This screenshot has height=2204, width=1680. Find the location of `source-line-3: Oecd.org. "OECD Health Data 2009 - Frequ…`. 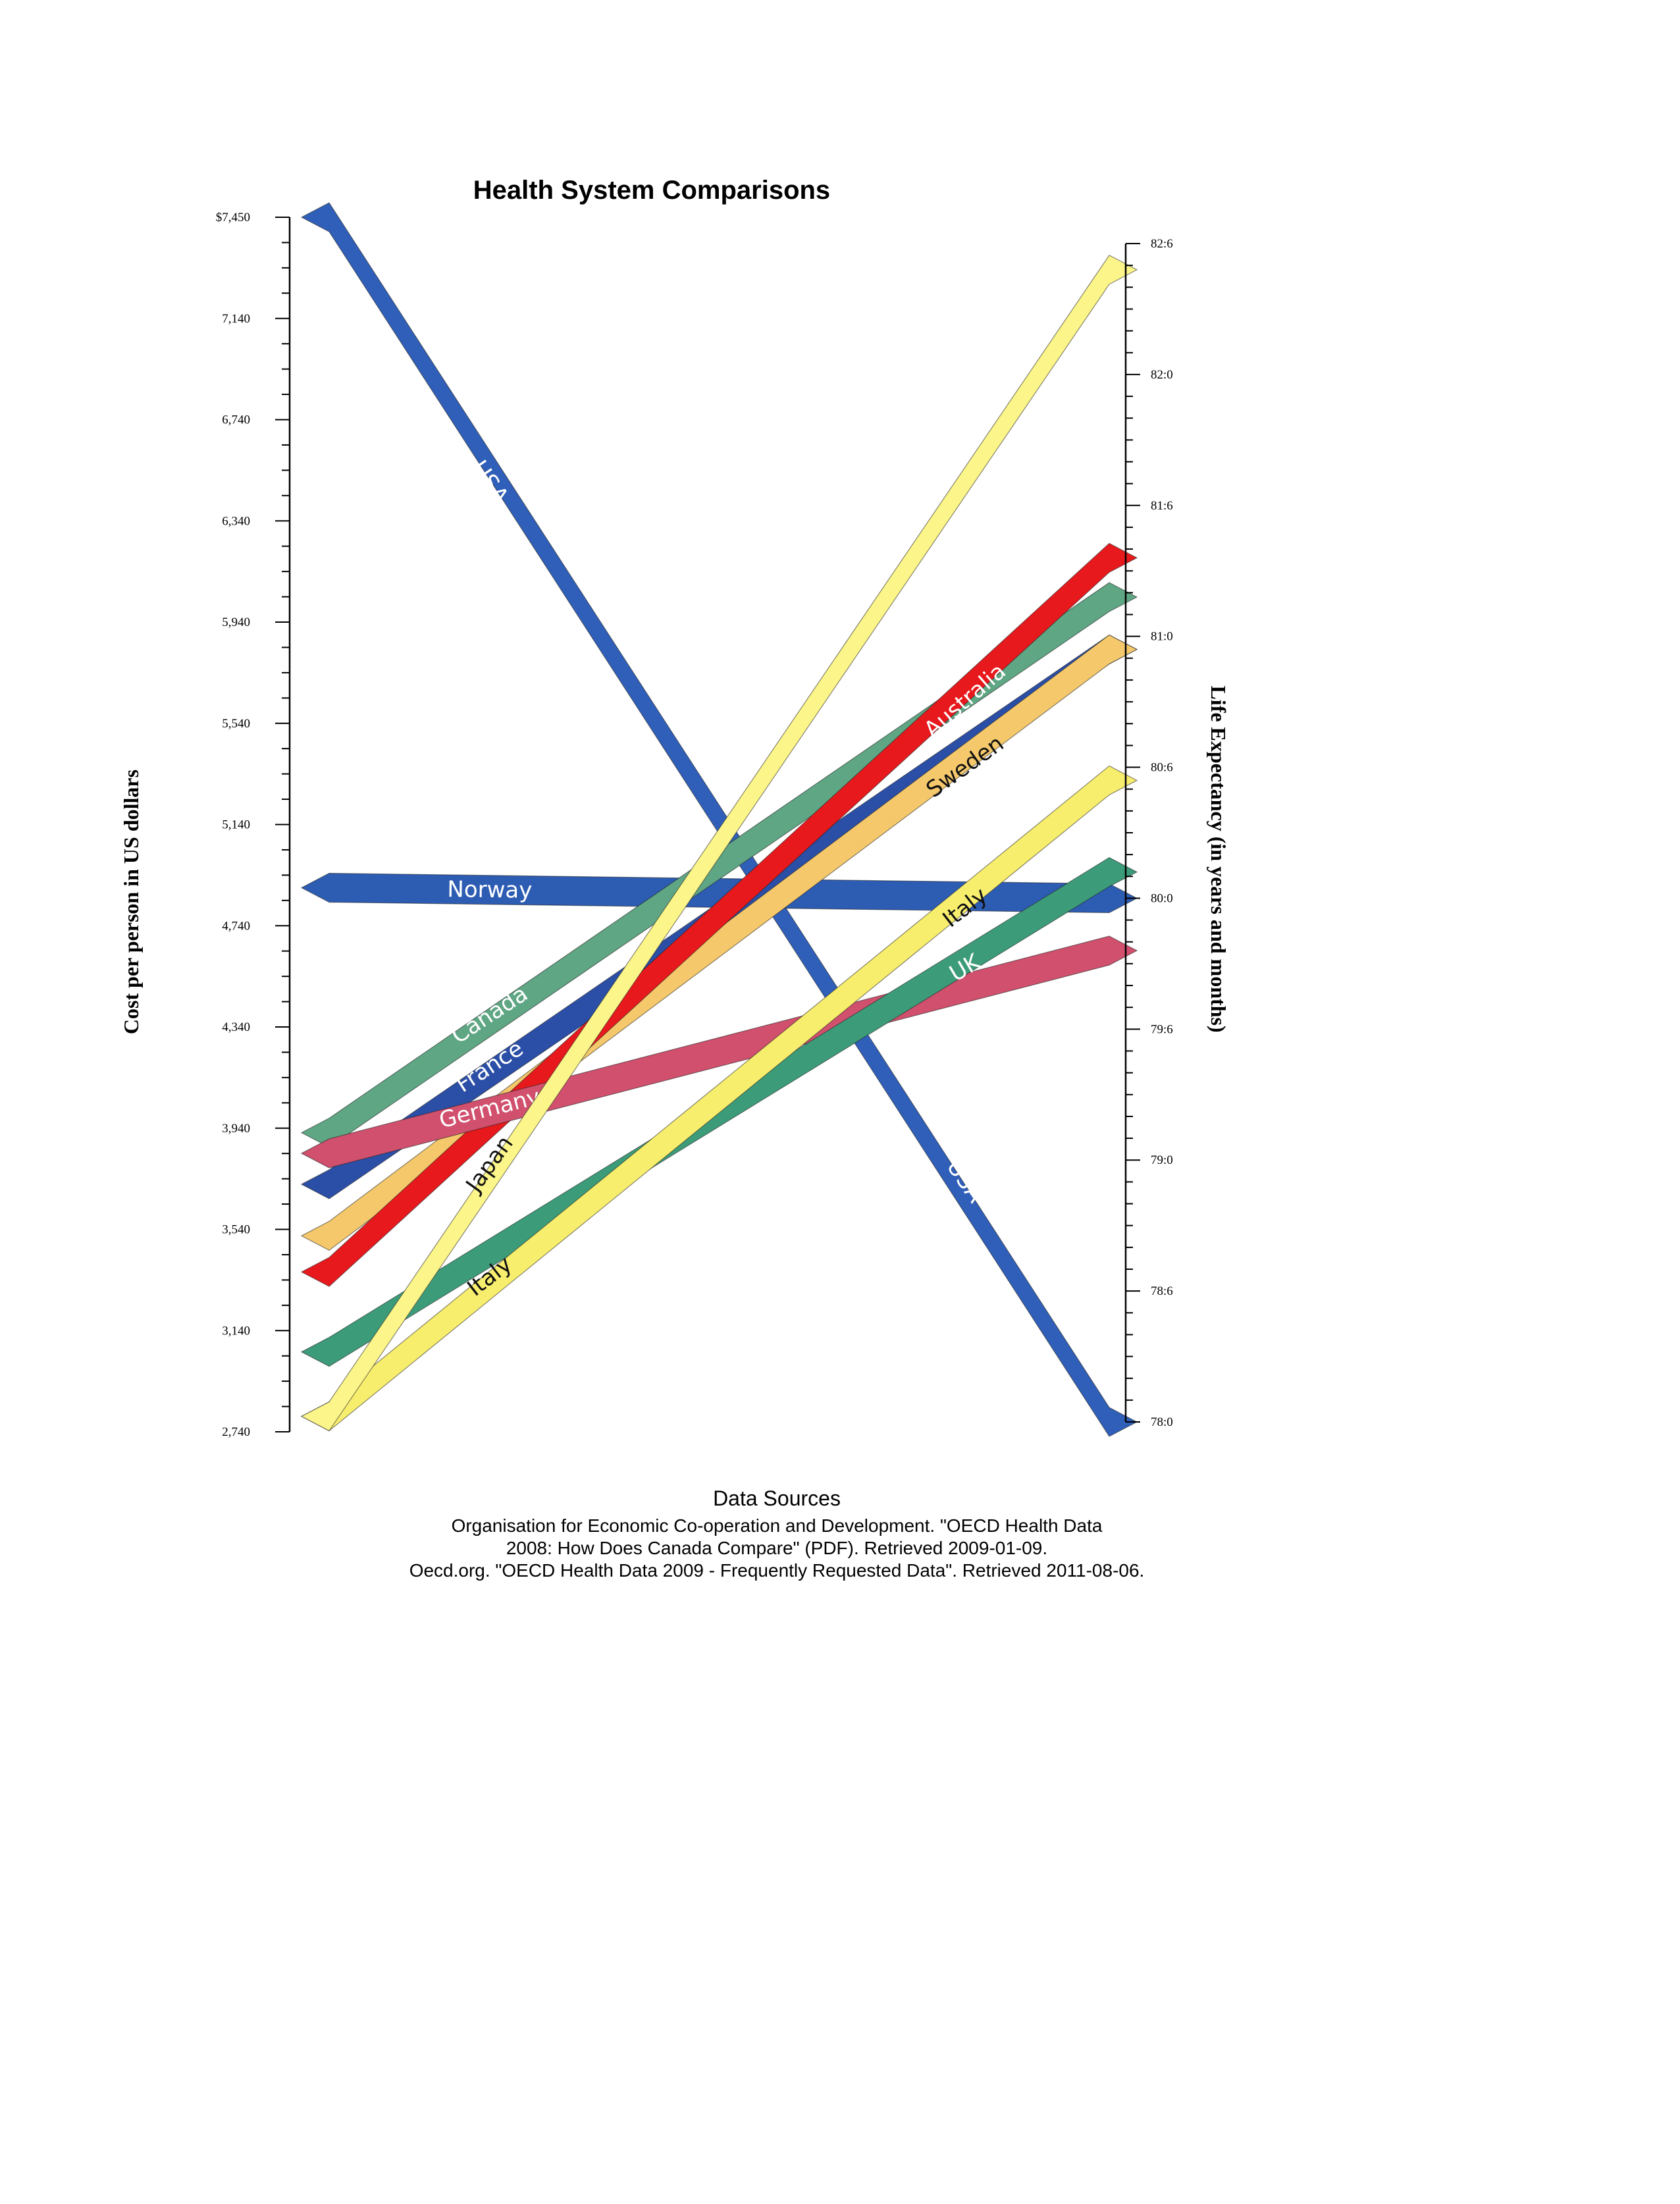

source-line-3: Oecd.org. "OECD Health Data 2009 - Frequ… is located at coordinates (777, 1570).